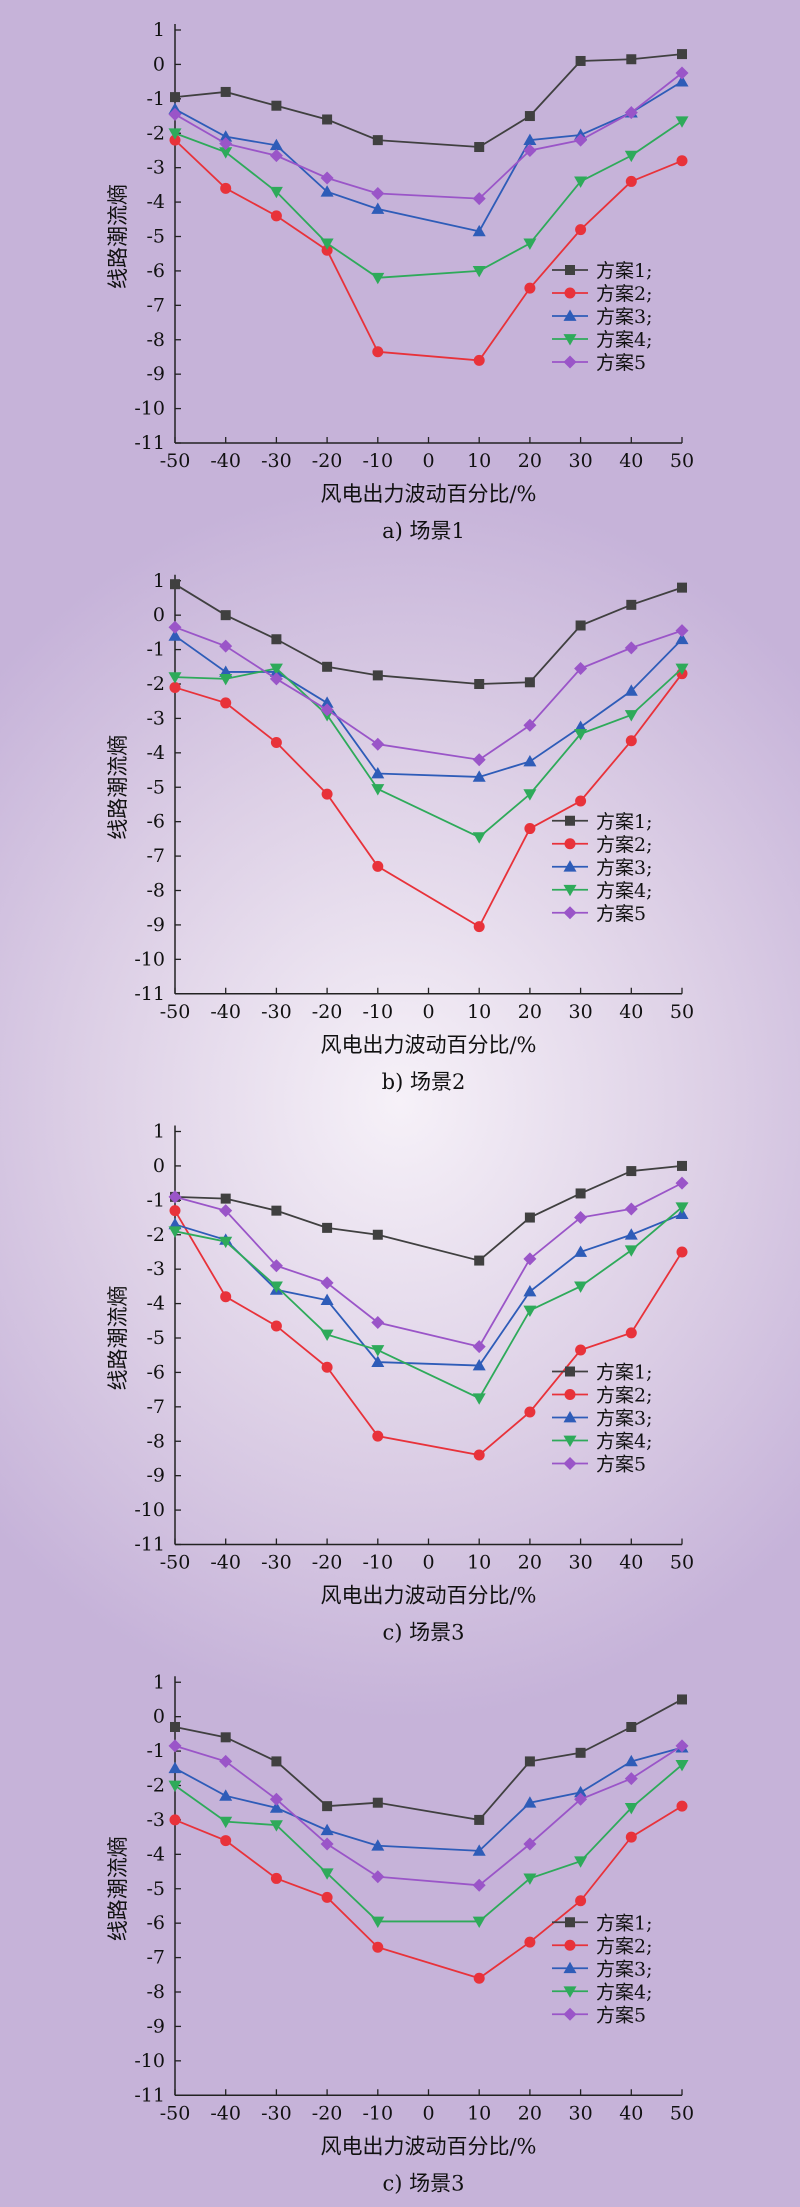 The height and width of the screenshot is (2207, 800). What do you see at coordinates (423, 531) in the screenshot?
I see `chart-caption: a) 场景1` at bounding box center [423, 531].